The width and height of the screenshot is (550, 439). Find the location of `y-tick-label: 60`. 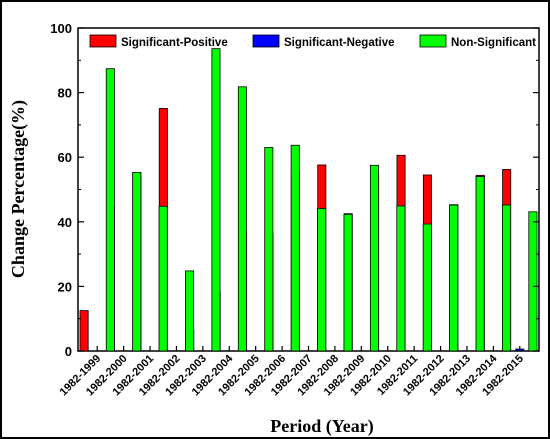

y-tick-label: 60 is located at coordinates (65, 157).